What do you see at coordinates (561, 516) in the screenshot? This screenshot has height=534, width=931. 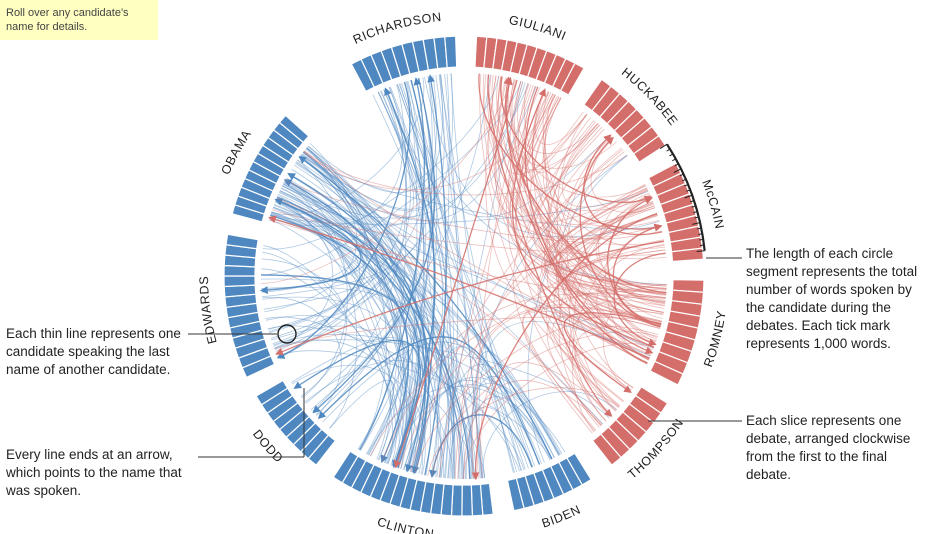 I see `candidate-name-biden: BIDEN` at bounding box center [561, 516].